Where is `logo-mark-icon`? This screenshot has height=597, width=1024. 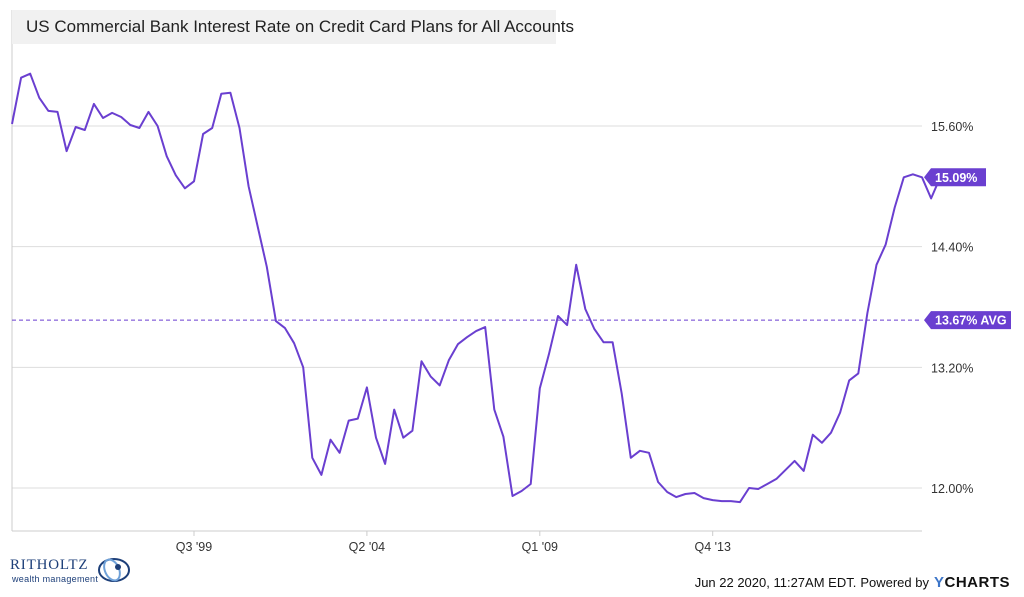 logo-mark-icon is located at coordinates (114, 570).